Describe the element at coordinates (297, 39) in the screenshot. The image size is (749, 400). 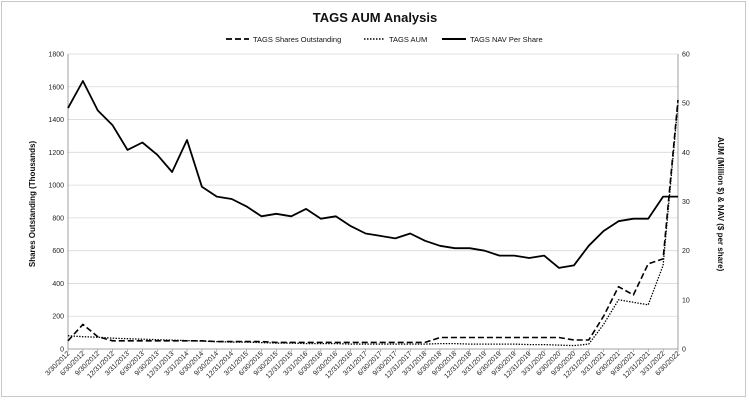
I see `legend-label-shares: TAGS Shares Outstanding` at that location.